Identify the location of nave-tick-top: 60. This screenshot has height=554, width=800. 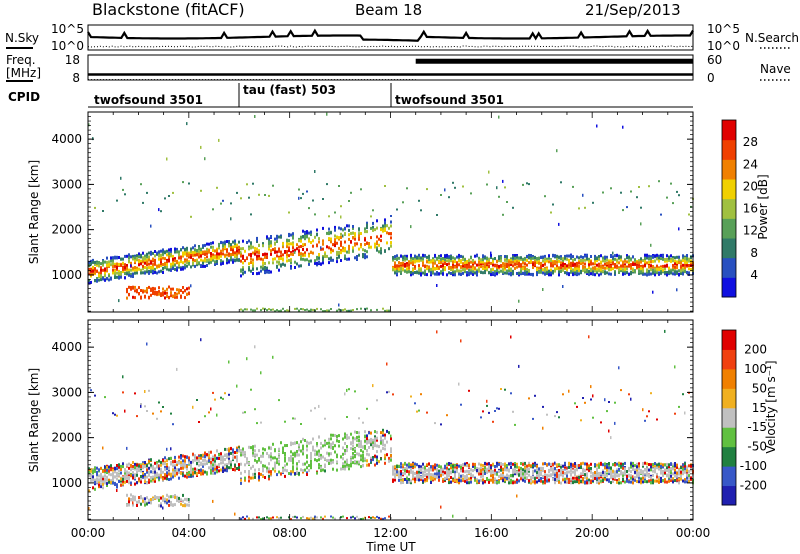
(714, 60).